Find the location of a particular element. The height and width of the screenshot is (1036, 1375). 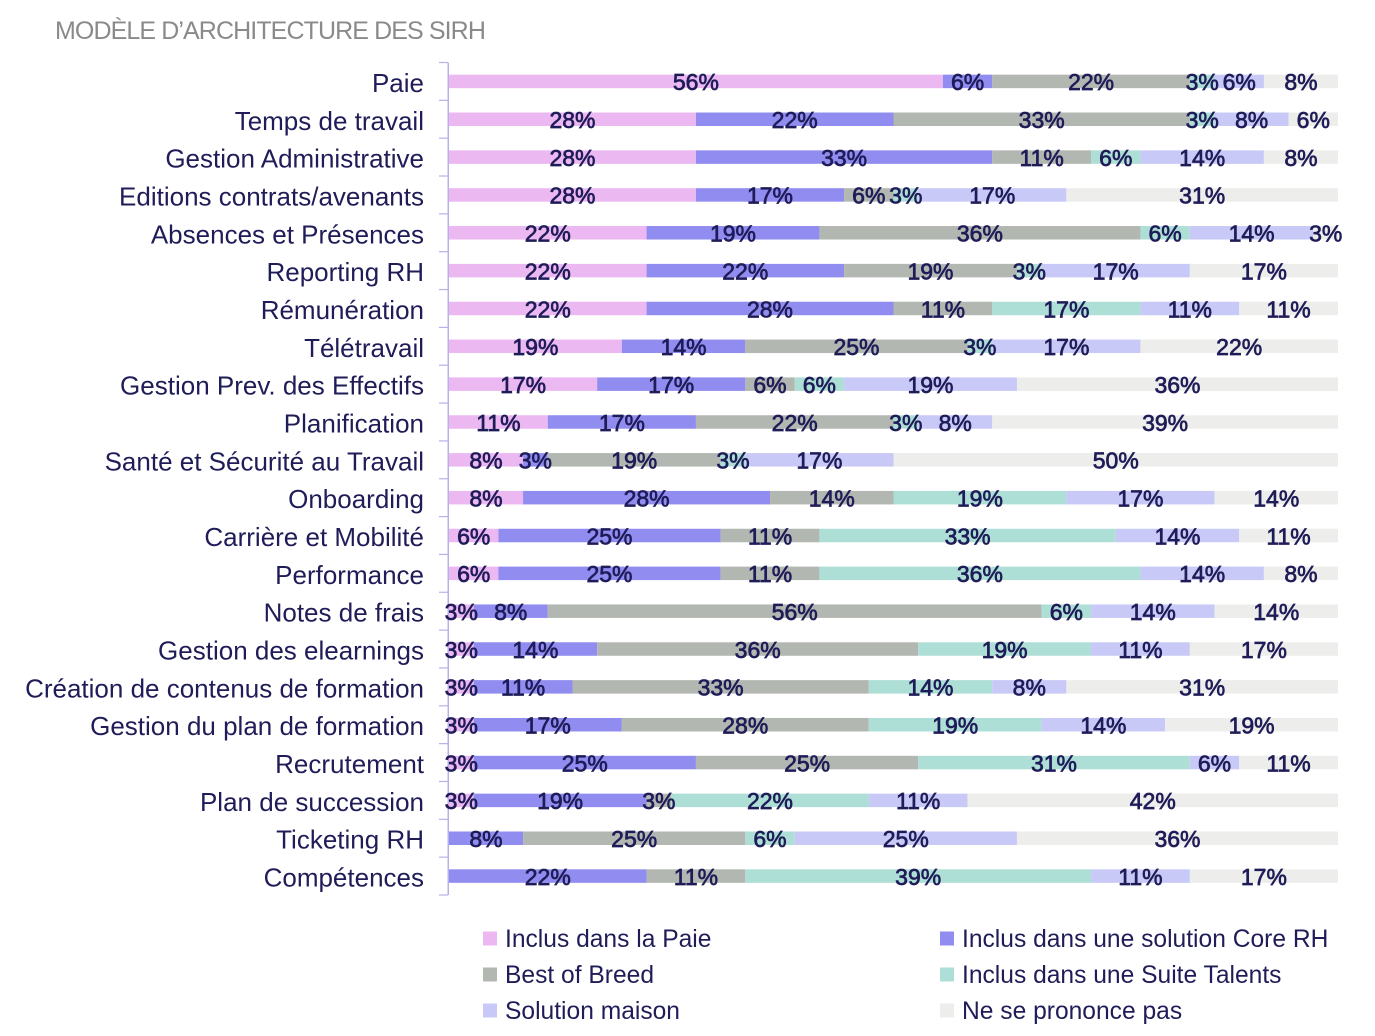

svg-text: Carrière et Mobilité is located at coordinates (314, 537).